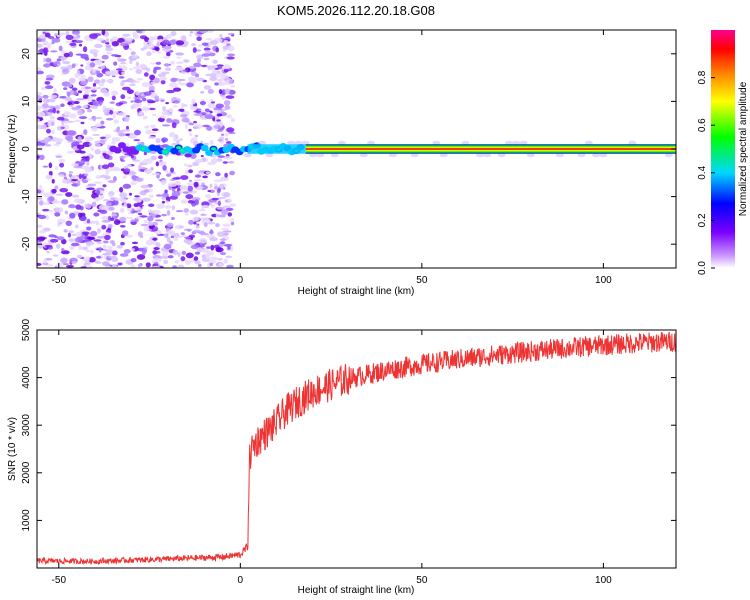 The width and height of the screenshot is (750, 600). I want to click on colorbar-label: Normalized spectral amplitude, so click(743, 148).